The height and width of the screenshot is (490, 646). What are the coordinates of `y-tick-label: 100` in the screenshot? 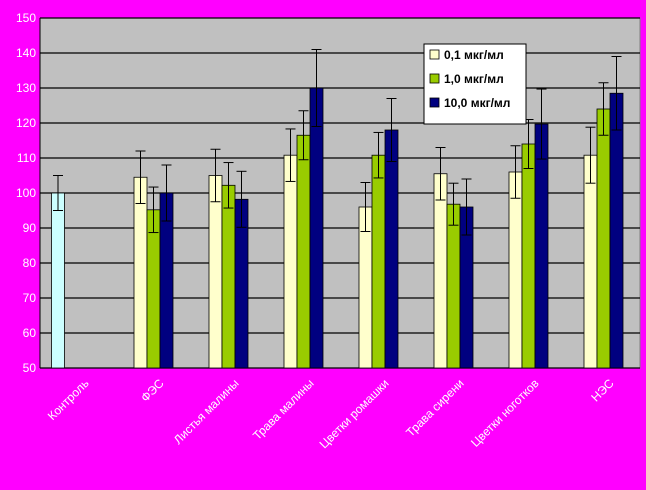 It's located at (26, 193).